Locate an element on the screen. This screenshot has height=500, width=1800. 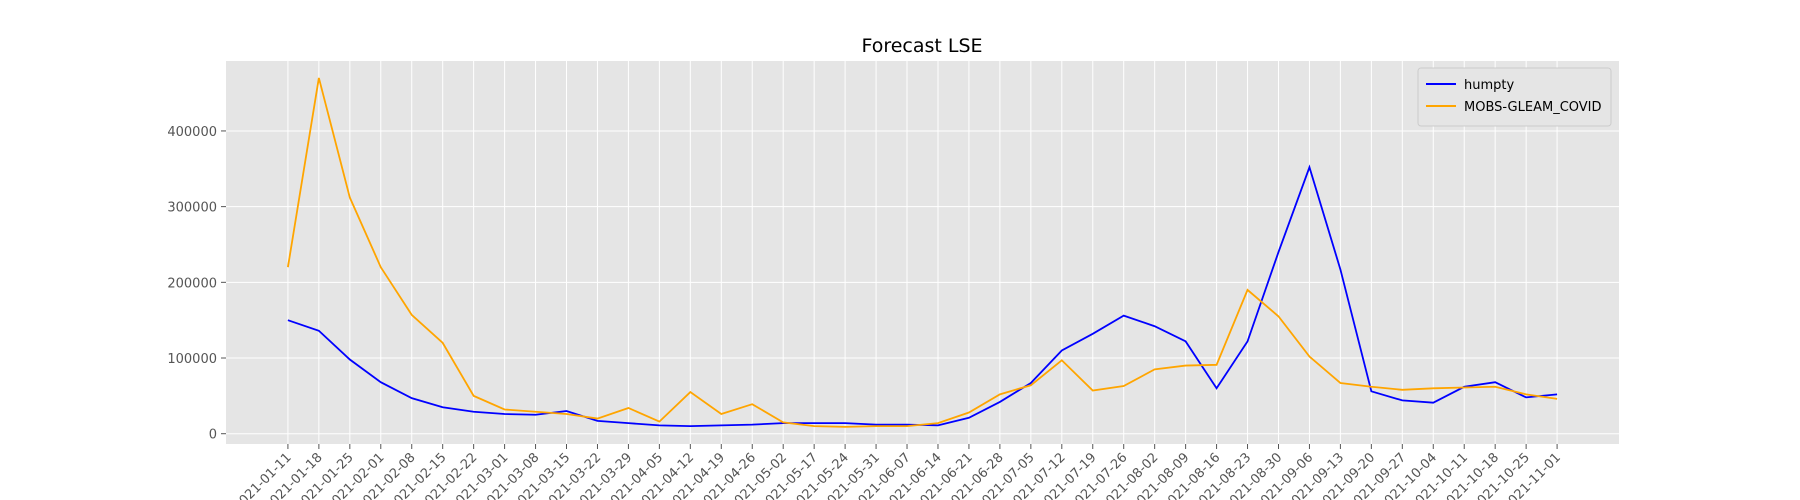
y-tick-label: 0 is located at coordinates (213, 435).